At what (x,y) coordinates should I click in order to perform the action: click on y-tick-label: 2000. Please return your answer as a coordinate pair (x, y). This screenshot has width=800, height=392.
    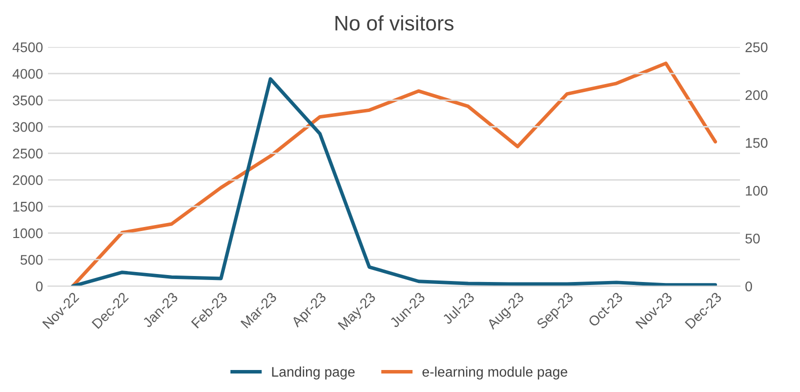
    Looking at the image, I should click on (27, 180).